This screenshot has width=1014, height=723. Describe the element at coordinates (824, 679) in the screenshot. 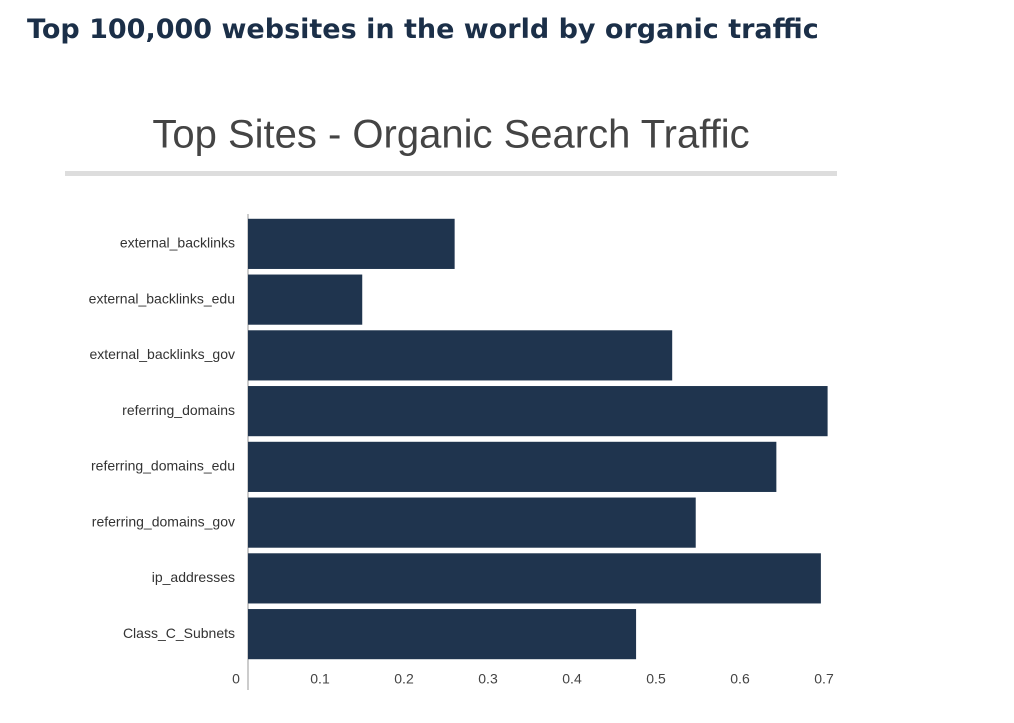

I see `x-tick-label: 0.7` at that location.